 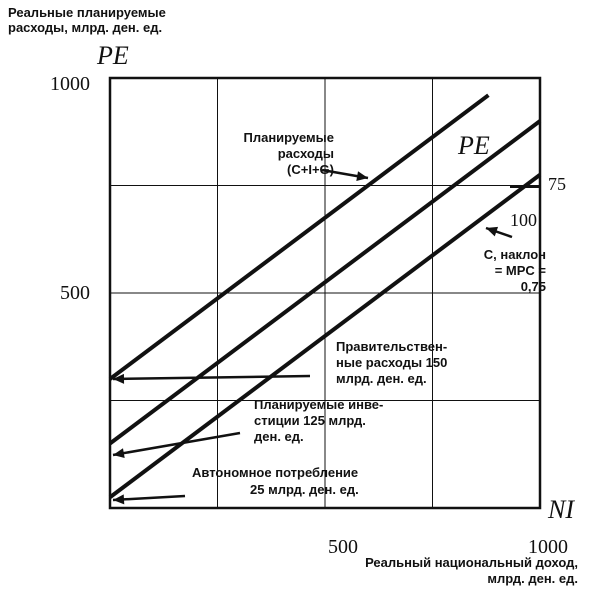 I want to click on y-axis-caption-line1: Реальные планируемые, so click(x=87, y=12).